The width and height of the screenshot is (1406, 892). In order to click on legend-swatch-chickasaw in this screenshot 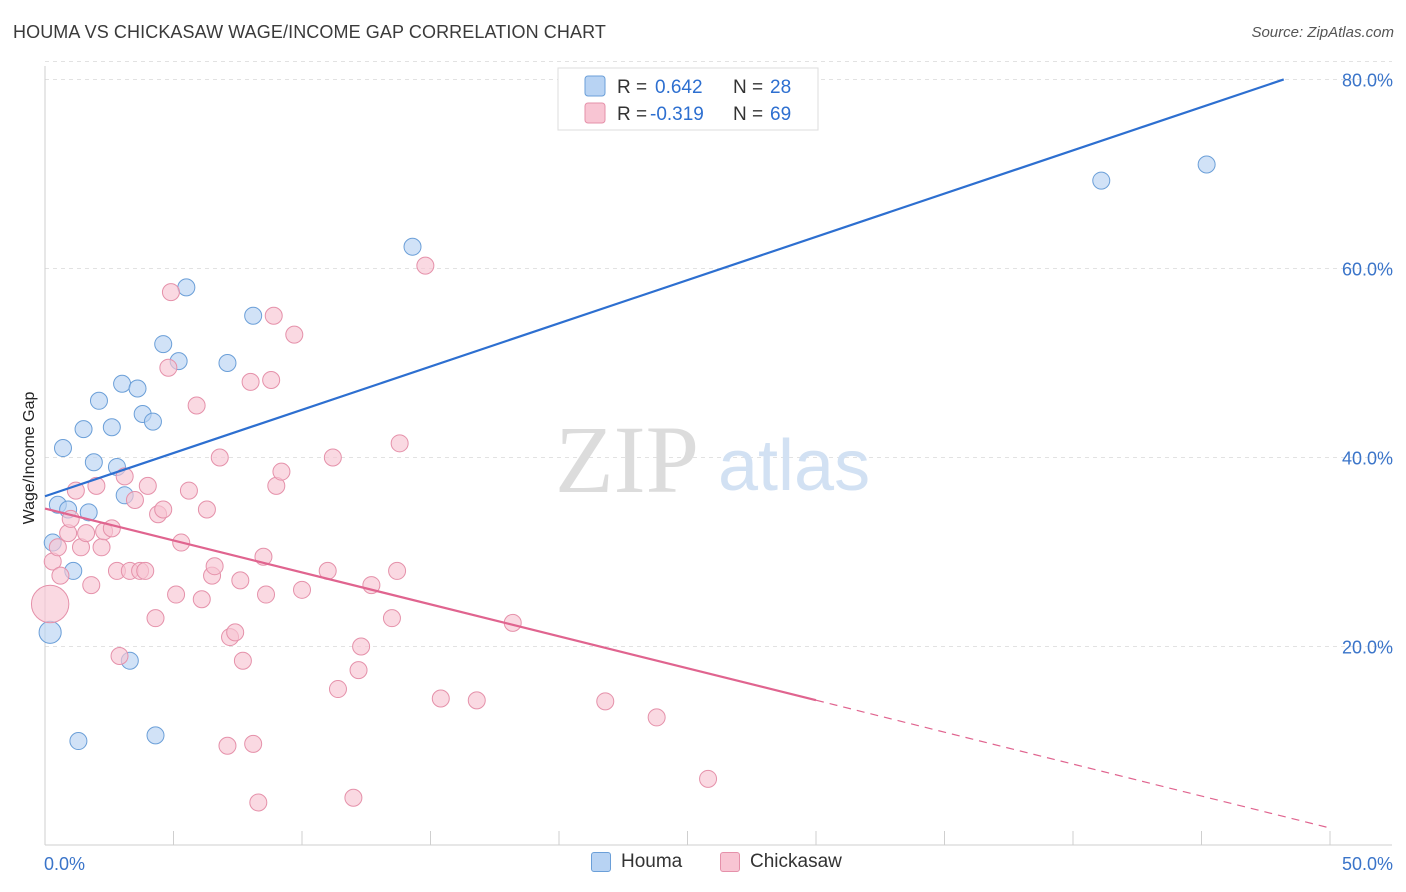, I will do `click(595, 113)`.